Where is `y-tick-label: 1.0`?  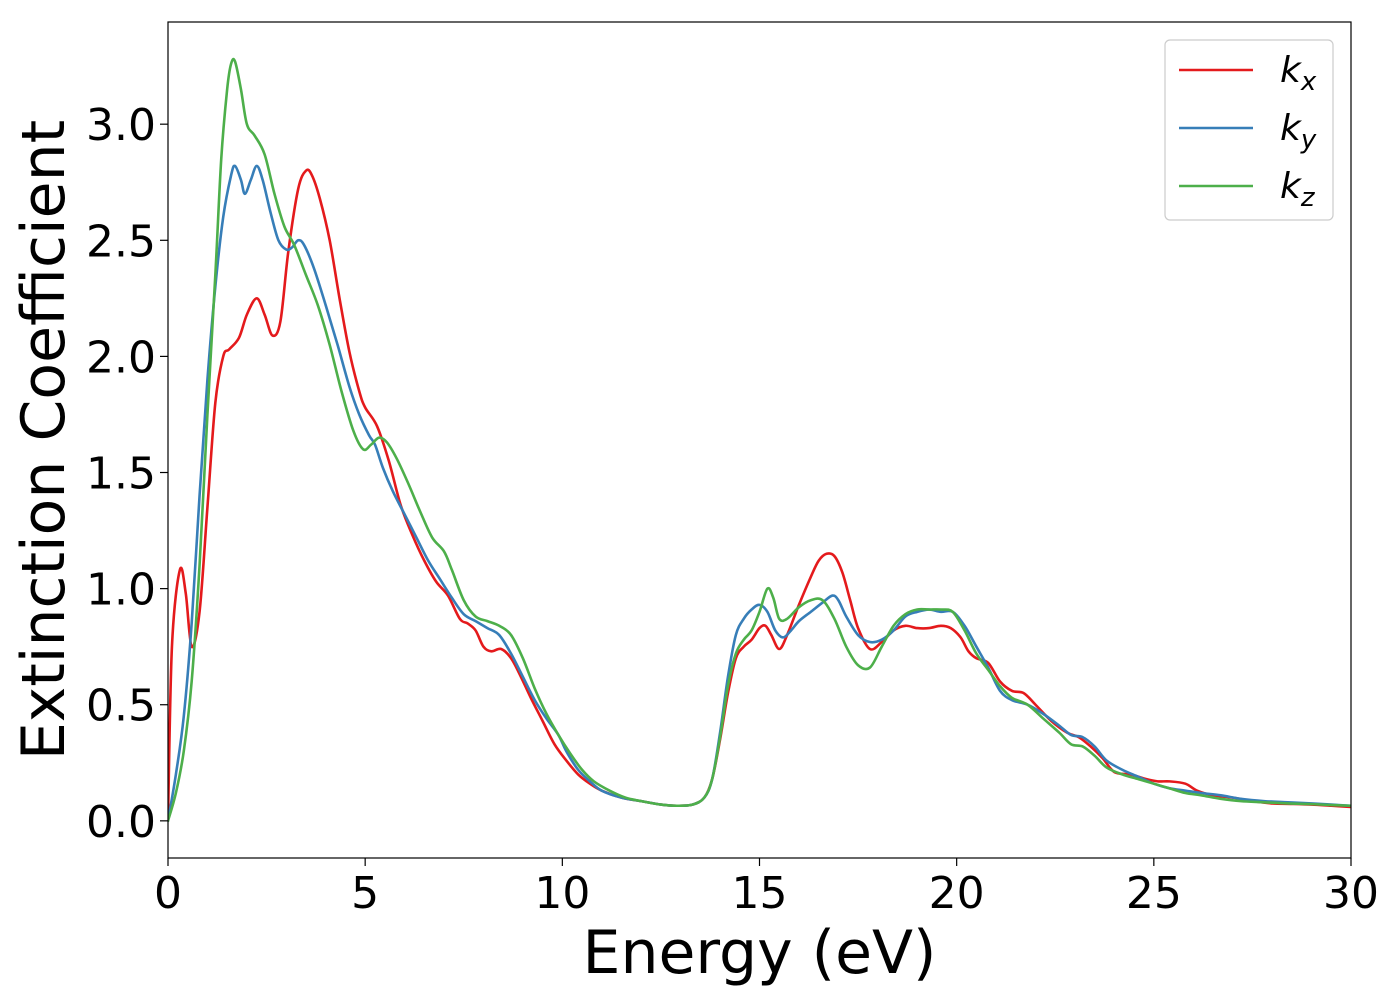
y-tick-label: 1.0 is located at coordinates (121, 590).